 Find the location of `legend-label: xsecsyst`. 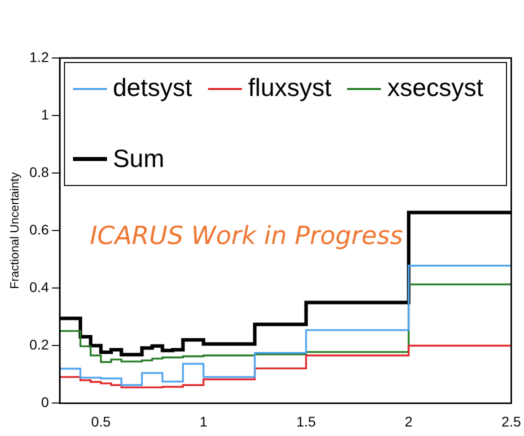

legend-label: xsecsyst is located at coordinates (435, 89).